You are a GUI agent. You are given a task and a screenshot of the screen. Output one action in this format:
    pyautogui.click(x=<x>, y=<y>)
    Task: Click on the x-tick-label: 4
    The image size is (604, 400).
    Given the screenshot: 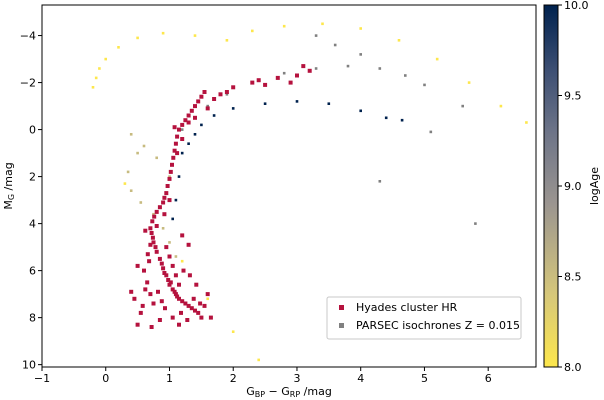 What is the action you would take?
    pyautogui.click(x=360, y=378)
    